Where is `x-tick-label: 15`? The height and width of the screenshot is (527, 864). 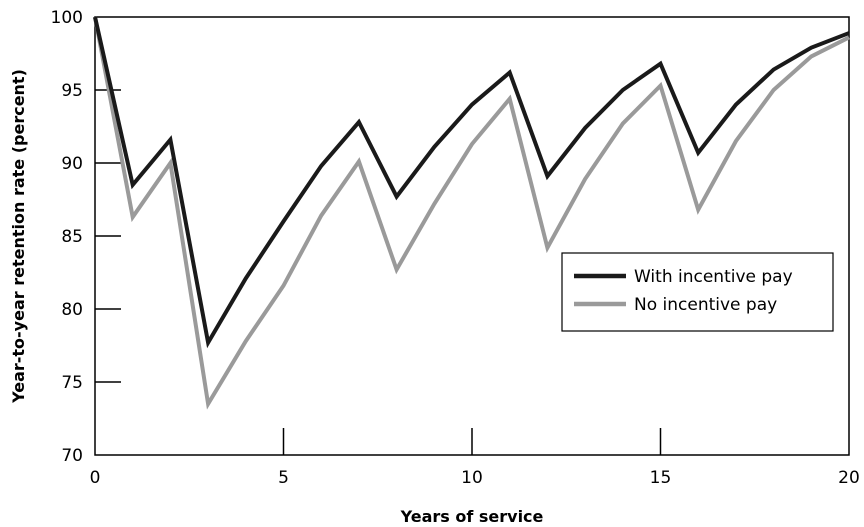
x-tick-label: 15 is located at coordinates (661, 478).